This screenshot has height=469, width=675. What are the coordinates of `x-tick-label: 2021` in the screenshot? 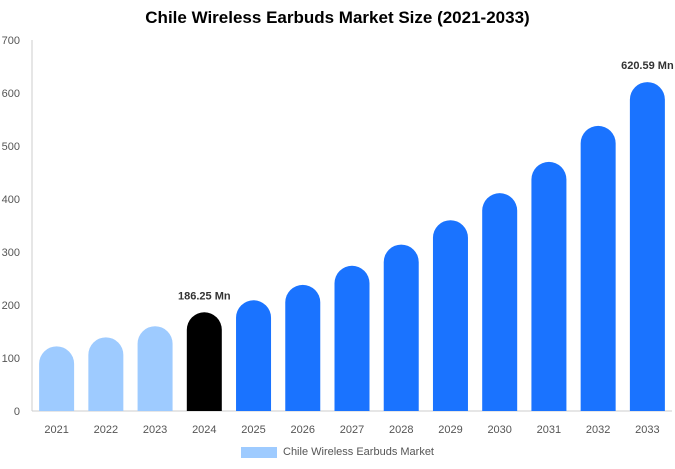 It's located at (56, 430).